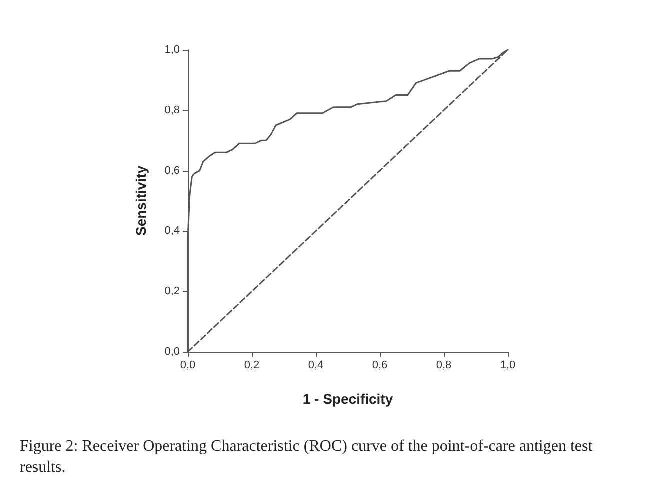  Describe the element at coordinates (141, 201) in the screenshot. I see `y-axis-title: Sensitivity` at that location.